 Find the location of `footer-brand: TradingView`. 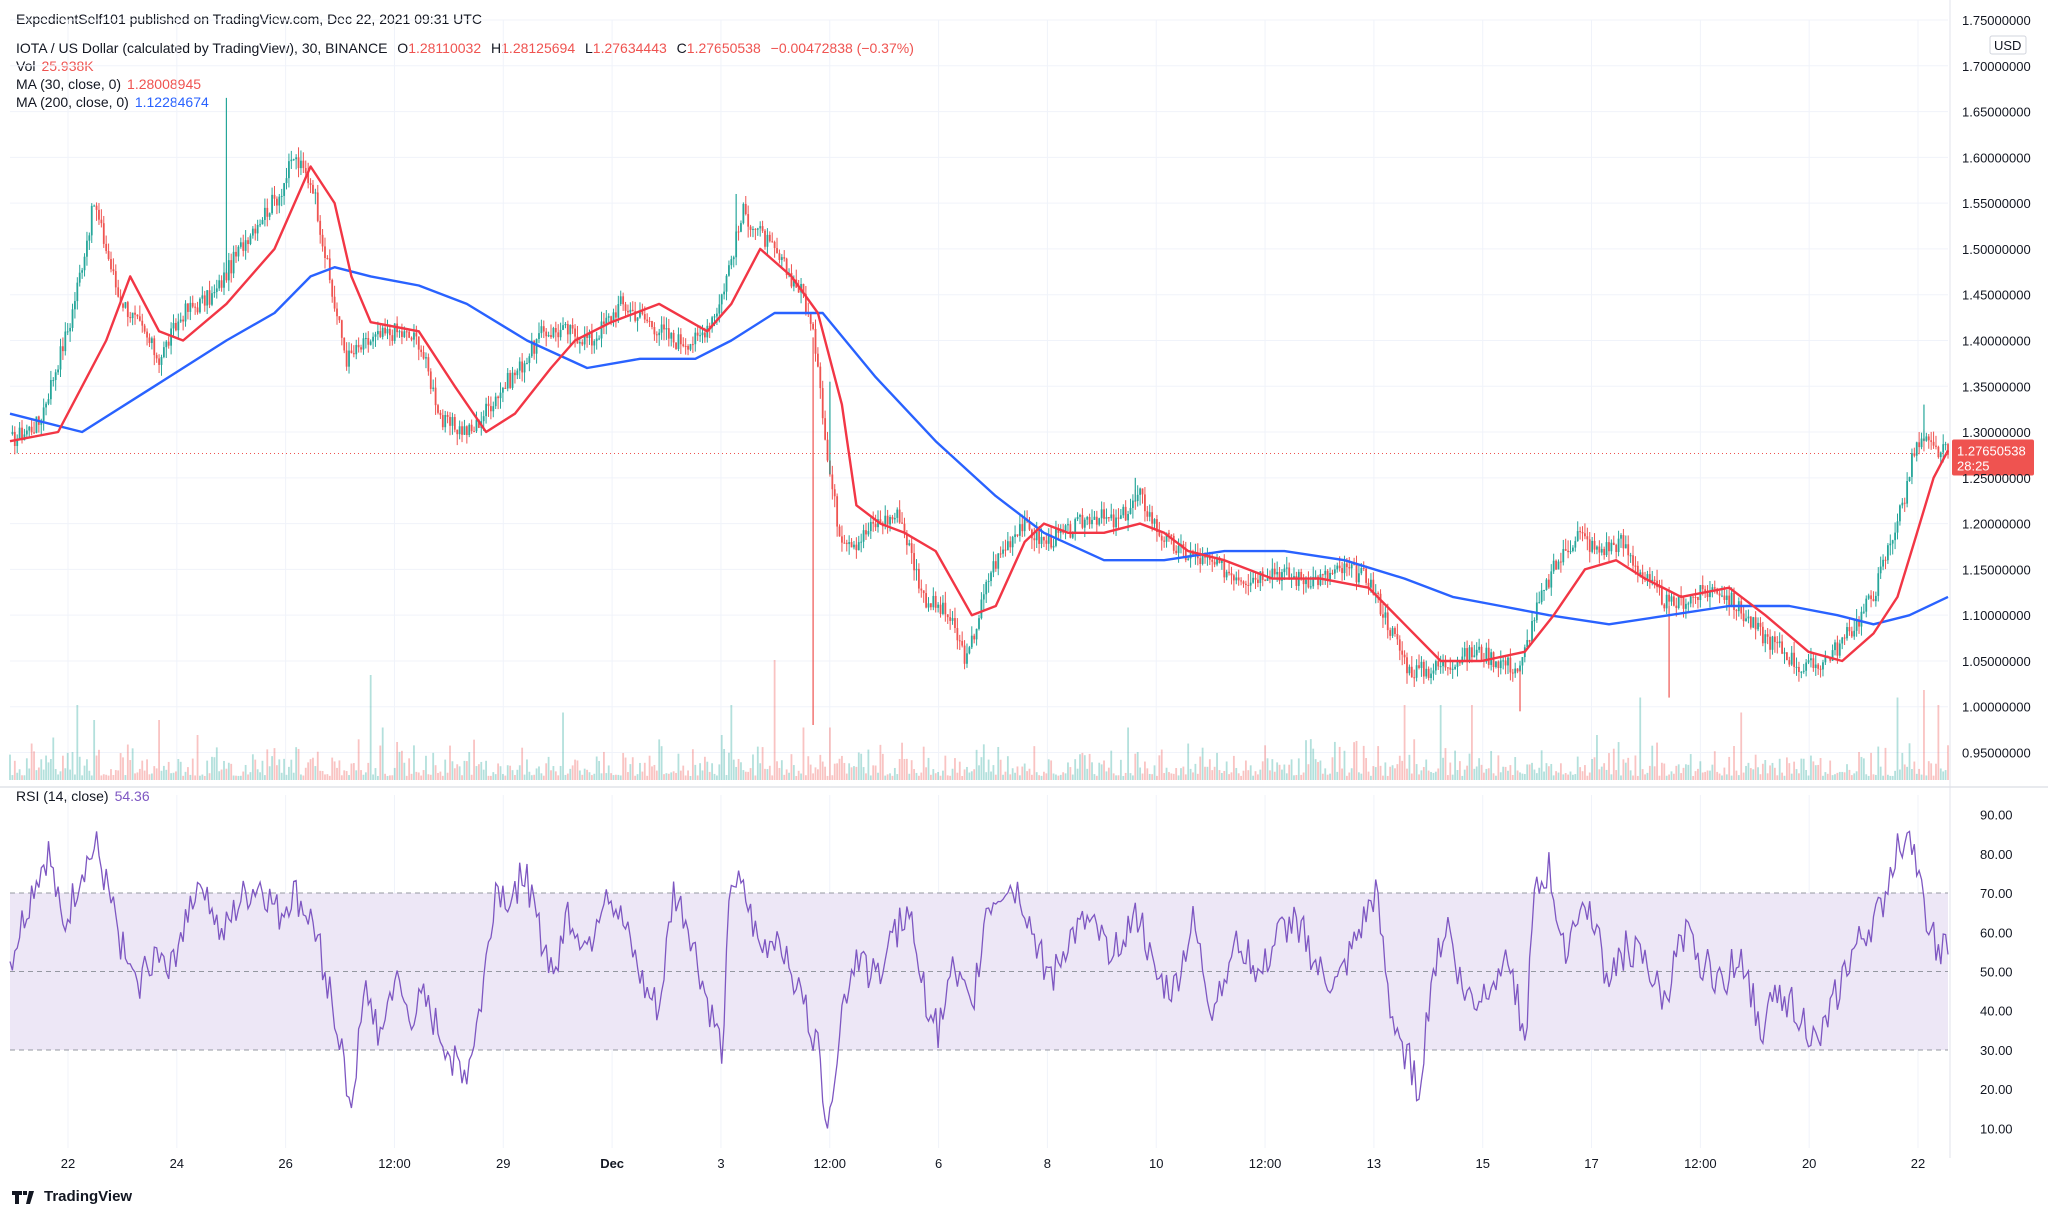

footer-brand: TradingView is located at coordinates (72, 1196).